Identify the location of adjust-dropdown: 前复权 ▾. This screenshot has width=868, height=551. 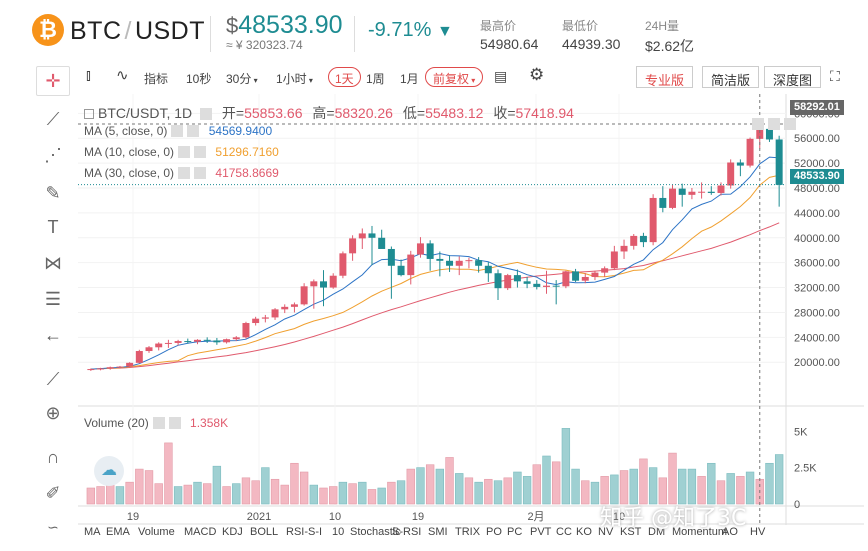
(454, 77).